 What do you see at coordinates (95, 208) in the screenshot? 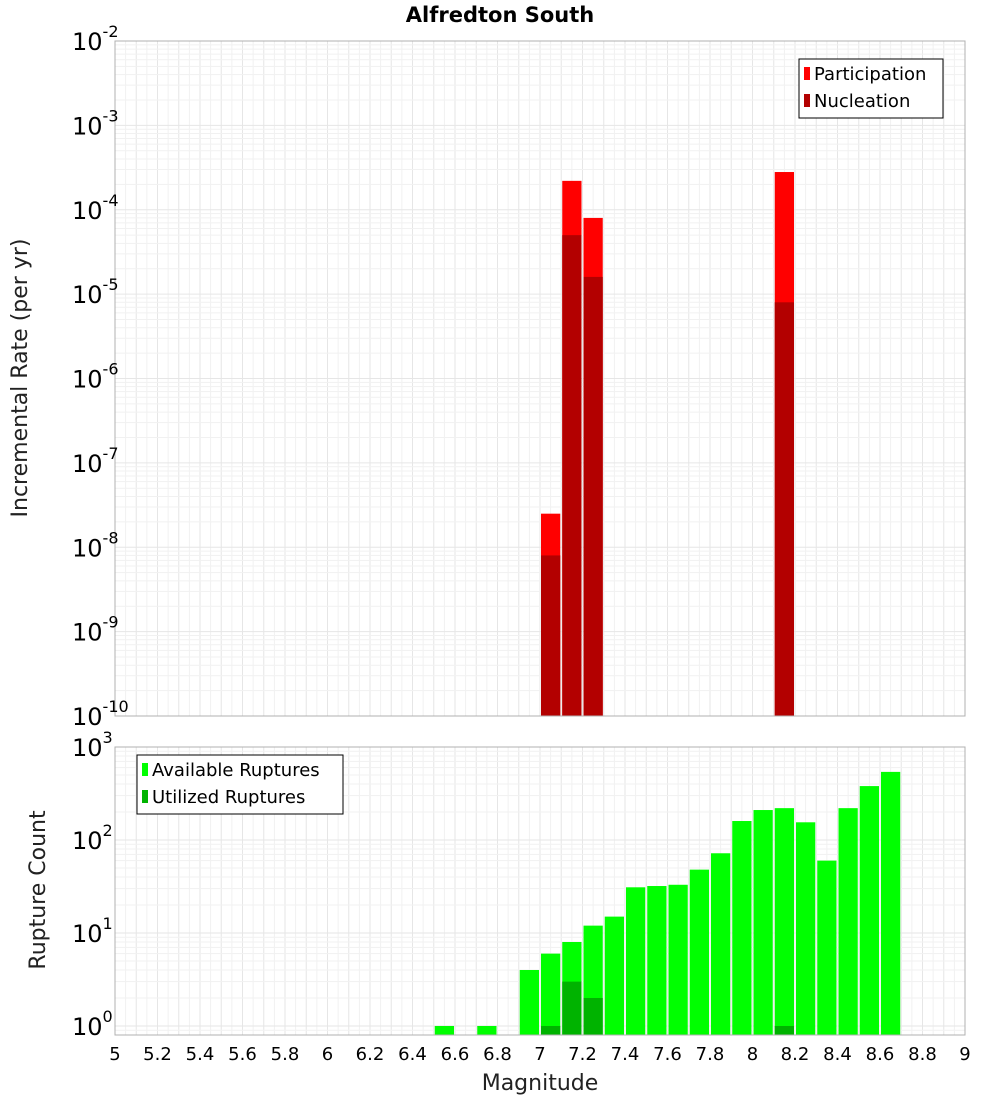
I see `y-tick-label: 10⁻⁴` at bounding box center [95, 208].